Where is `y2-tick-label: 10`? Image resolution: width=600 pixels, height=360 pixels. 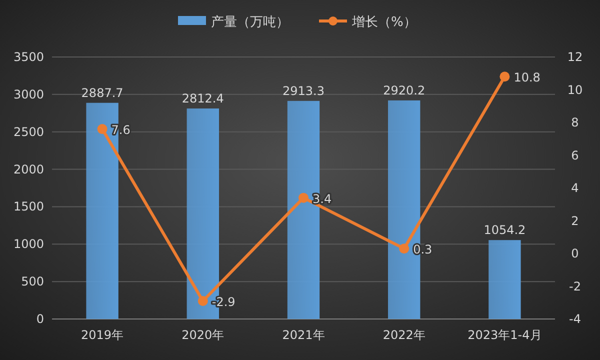
y2-tick-label: 10 is located at coordinates (575, 89).